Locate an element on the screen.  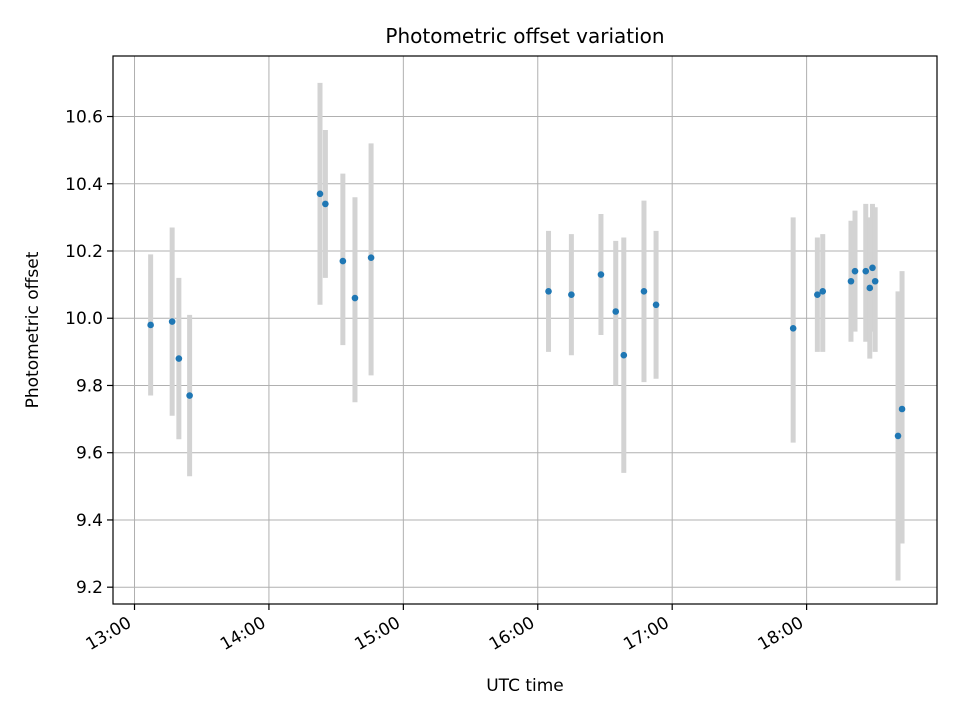
x-tick-label: 14:00 is located at coordinates (243, 634).